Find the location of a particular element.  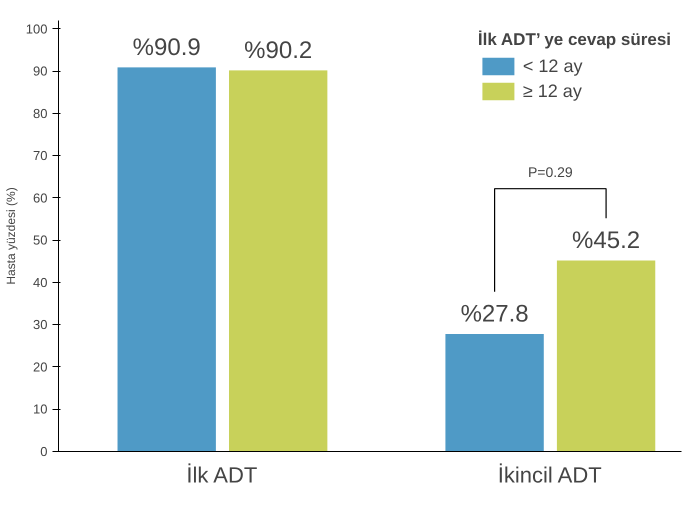

y-tick-label: 100 is located at coordinates (37, 28).